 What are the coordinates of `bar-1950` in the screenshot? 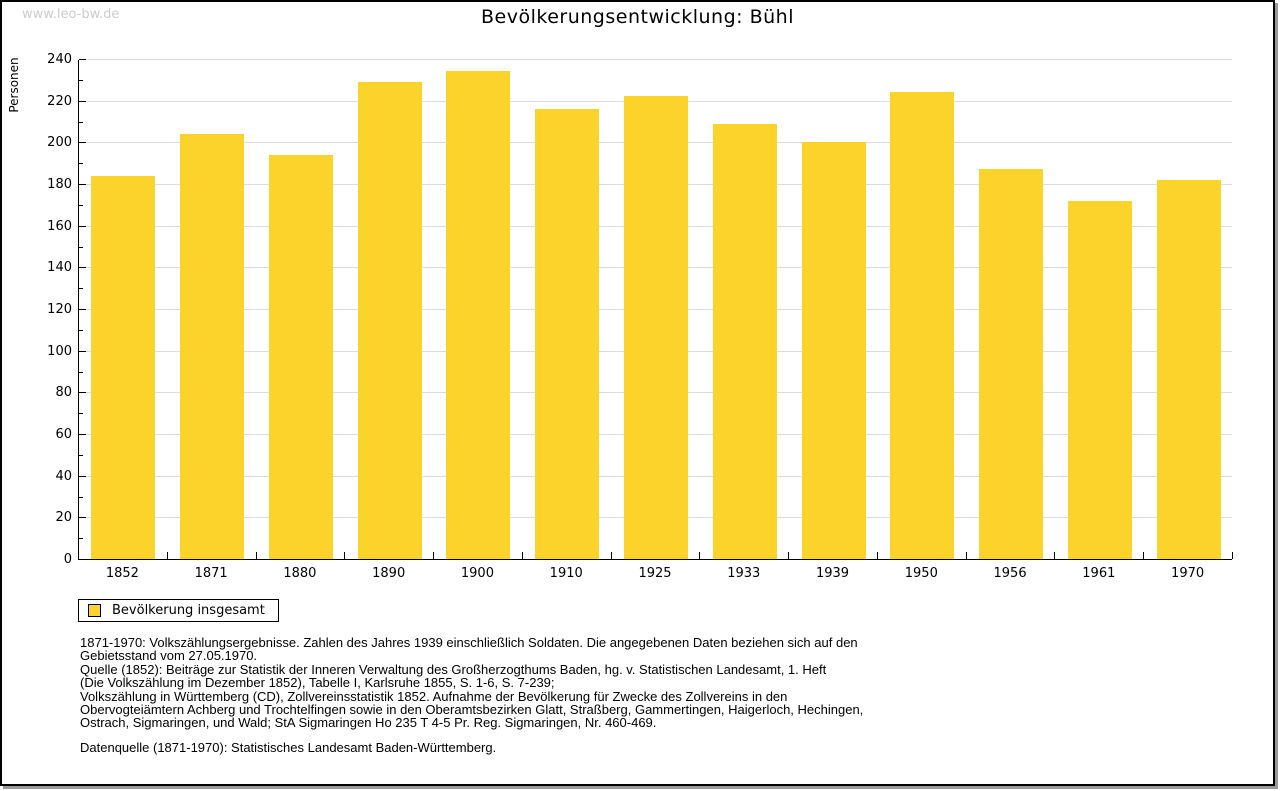 It's located at (922, 325).